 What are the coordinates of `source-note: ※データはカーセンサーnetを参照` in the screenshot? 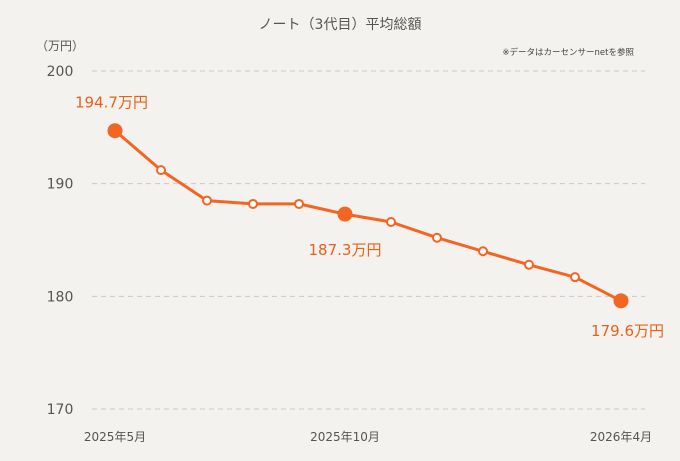 It's located at (568, 52).